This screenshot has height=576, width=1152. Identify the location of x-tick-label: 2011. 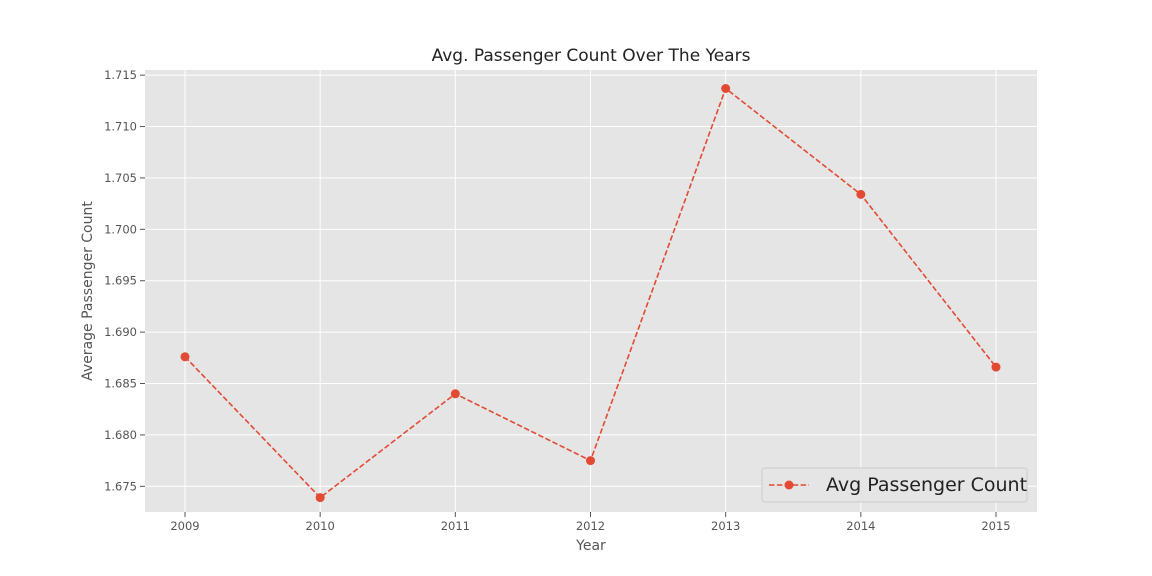
(455, 526).